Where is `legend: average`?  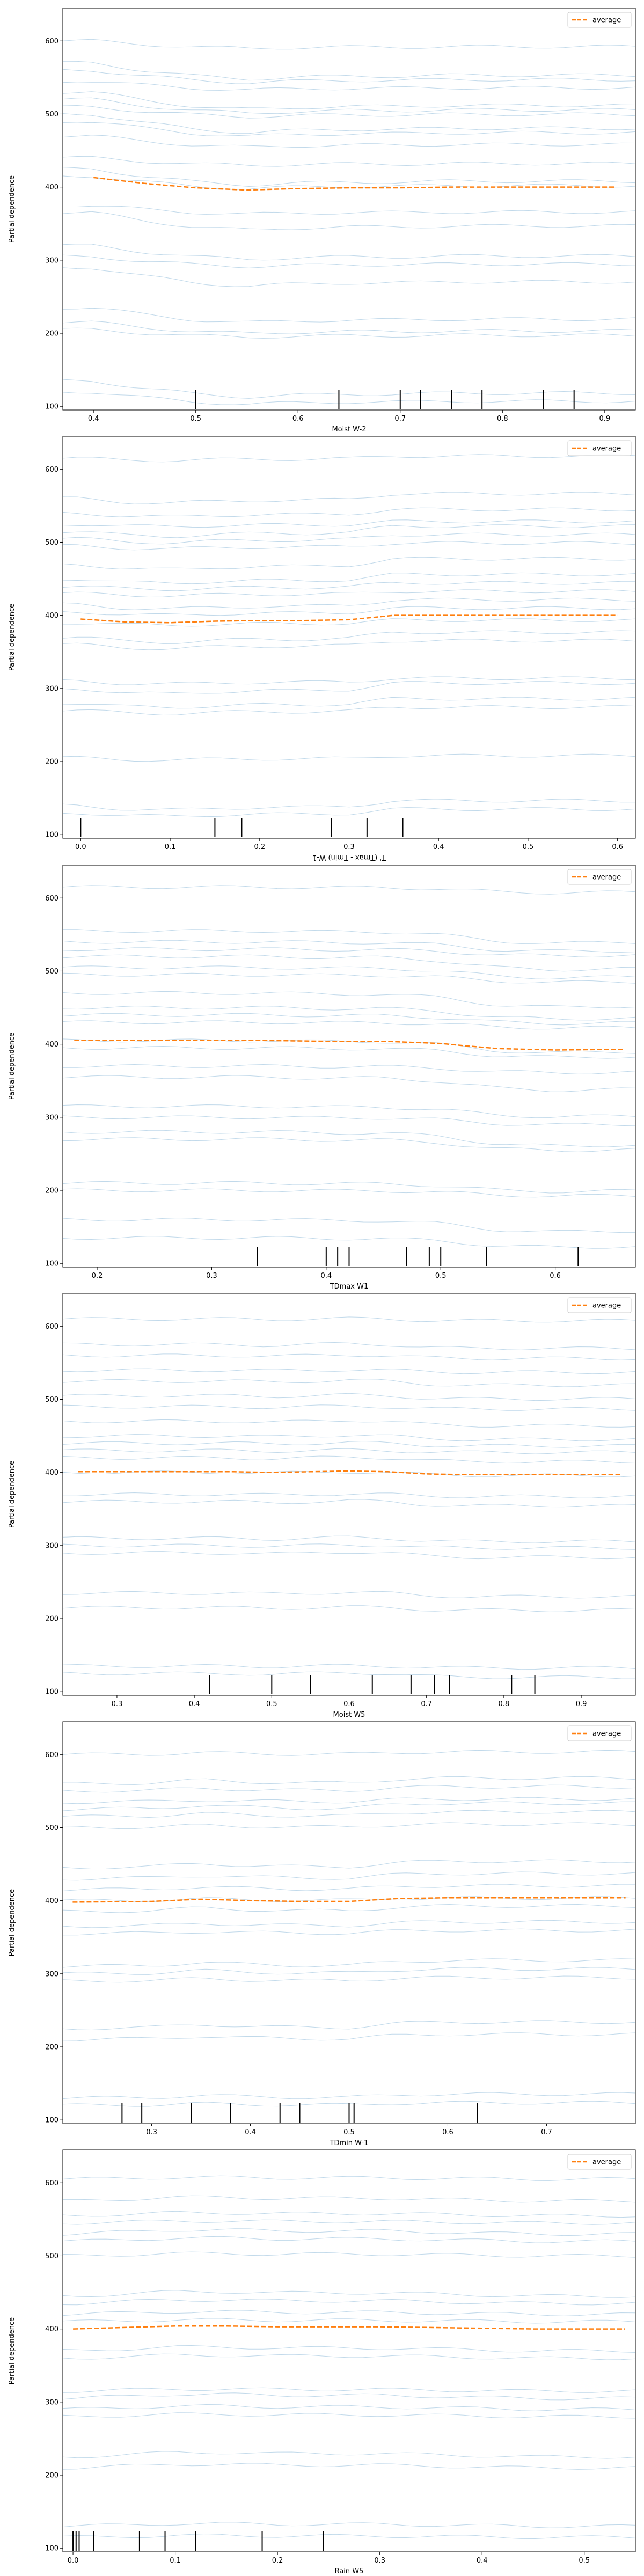
legend: average is located at coordinates (599, 2162).